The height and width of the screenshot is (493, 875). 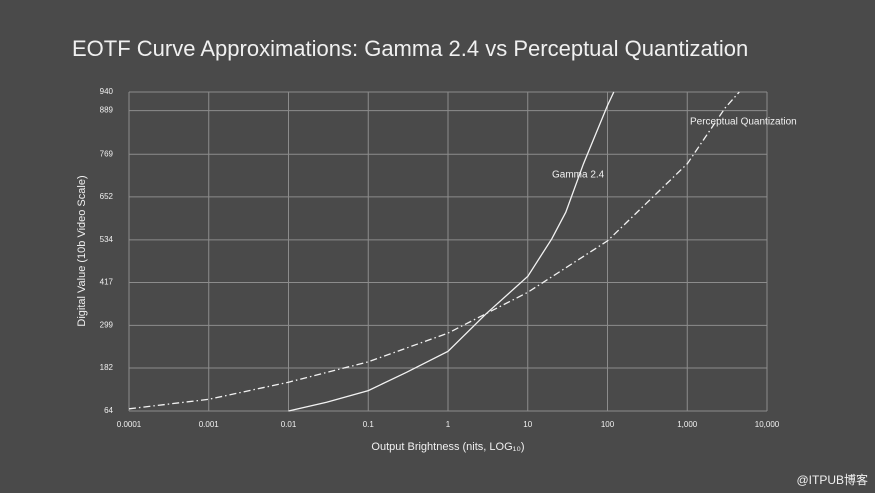 I want to click on watermark: @ITPUB博客, so click(x=832, y=479).